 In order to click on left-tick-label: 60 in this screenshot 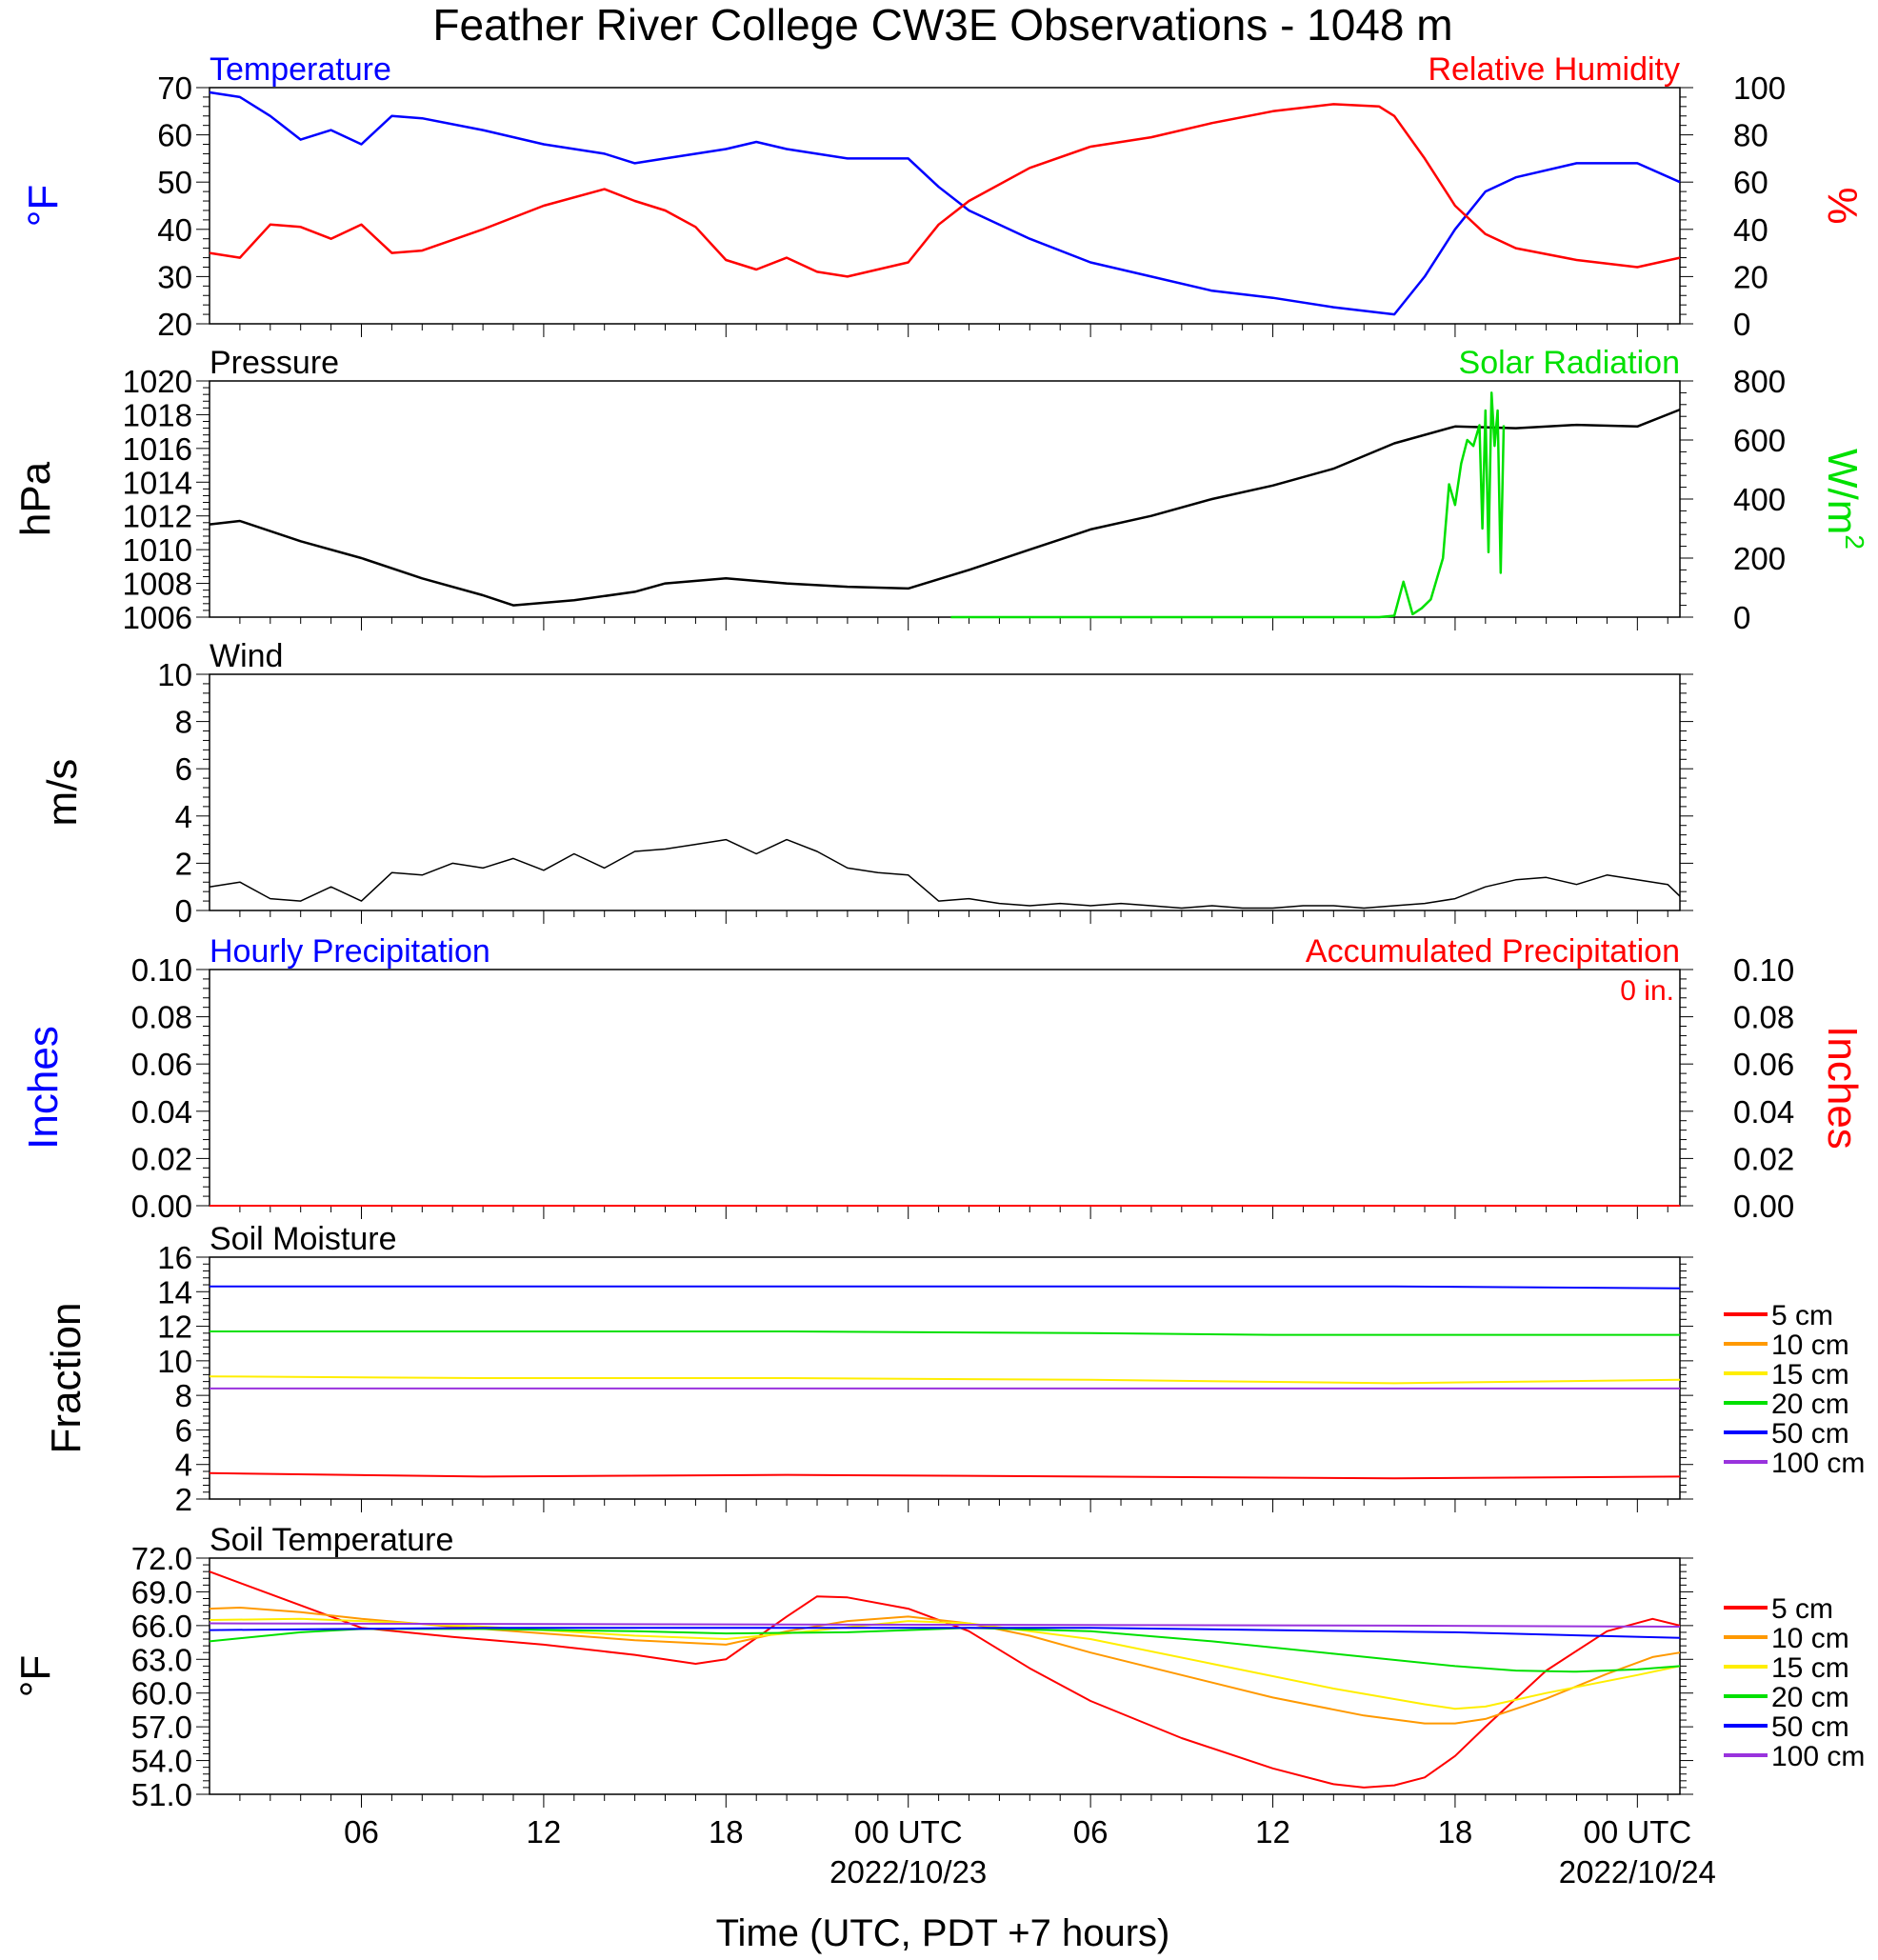, I will do `click(174, 135)`.